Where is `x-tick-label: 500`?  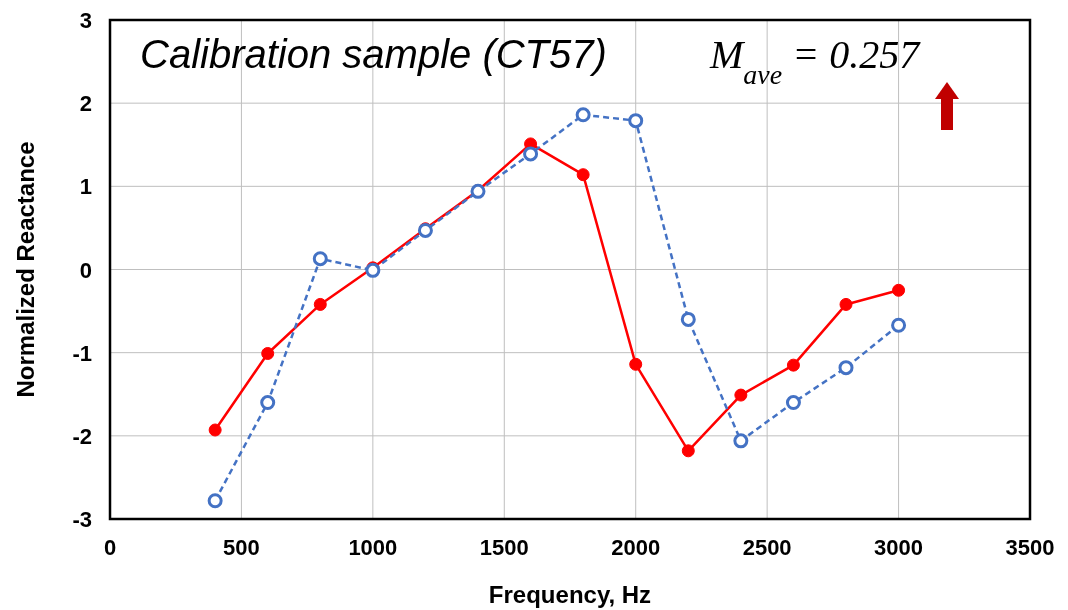 x-tick-label: 500 is located at coordinates (241, 547).